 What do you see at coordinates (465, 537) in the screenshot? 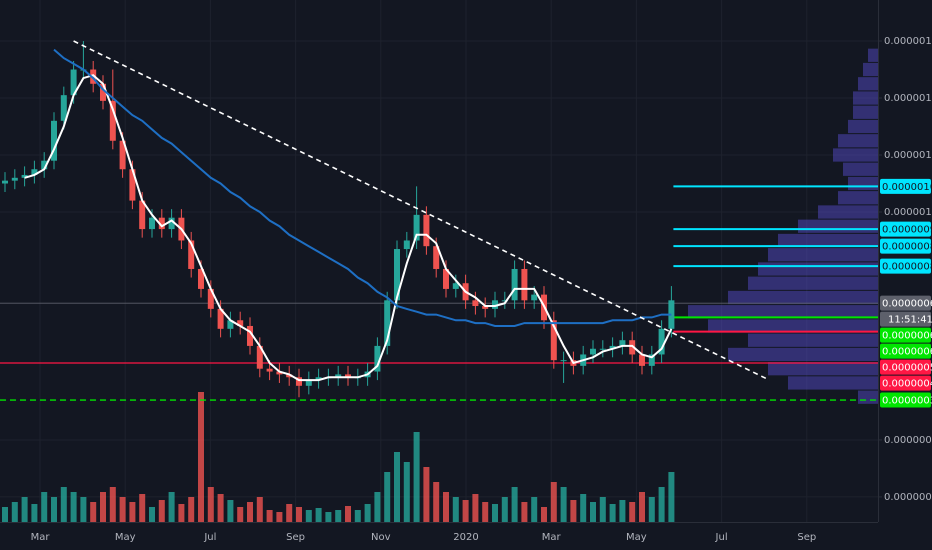
I see `x-tick-label: 2020` at bounding box center [465, 537].